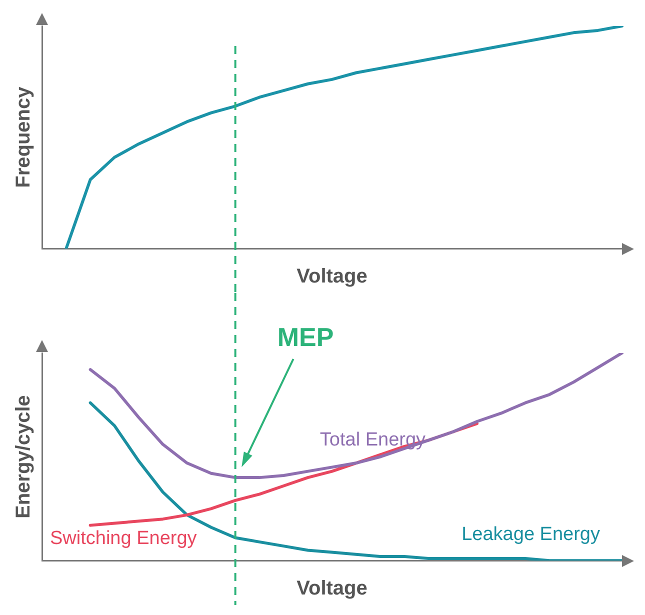 The image size is (645, 615). Describe the element at coordinates (531, 534) in the screenshot. I see `series-label: Leakage Energy` at that location.